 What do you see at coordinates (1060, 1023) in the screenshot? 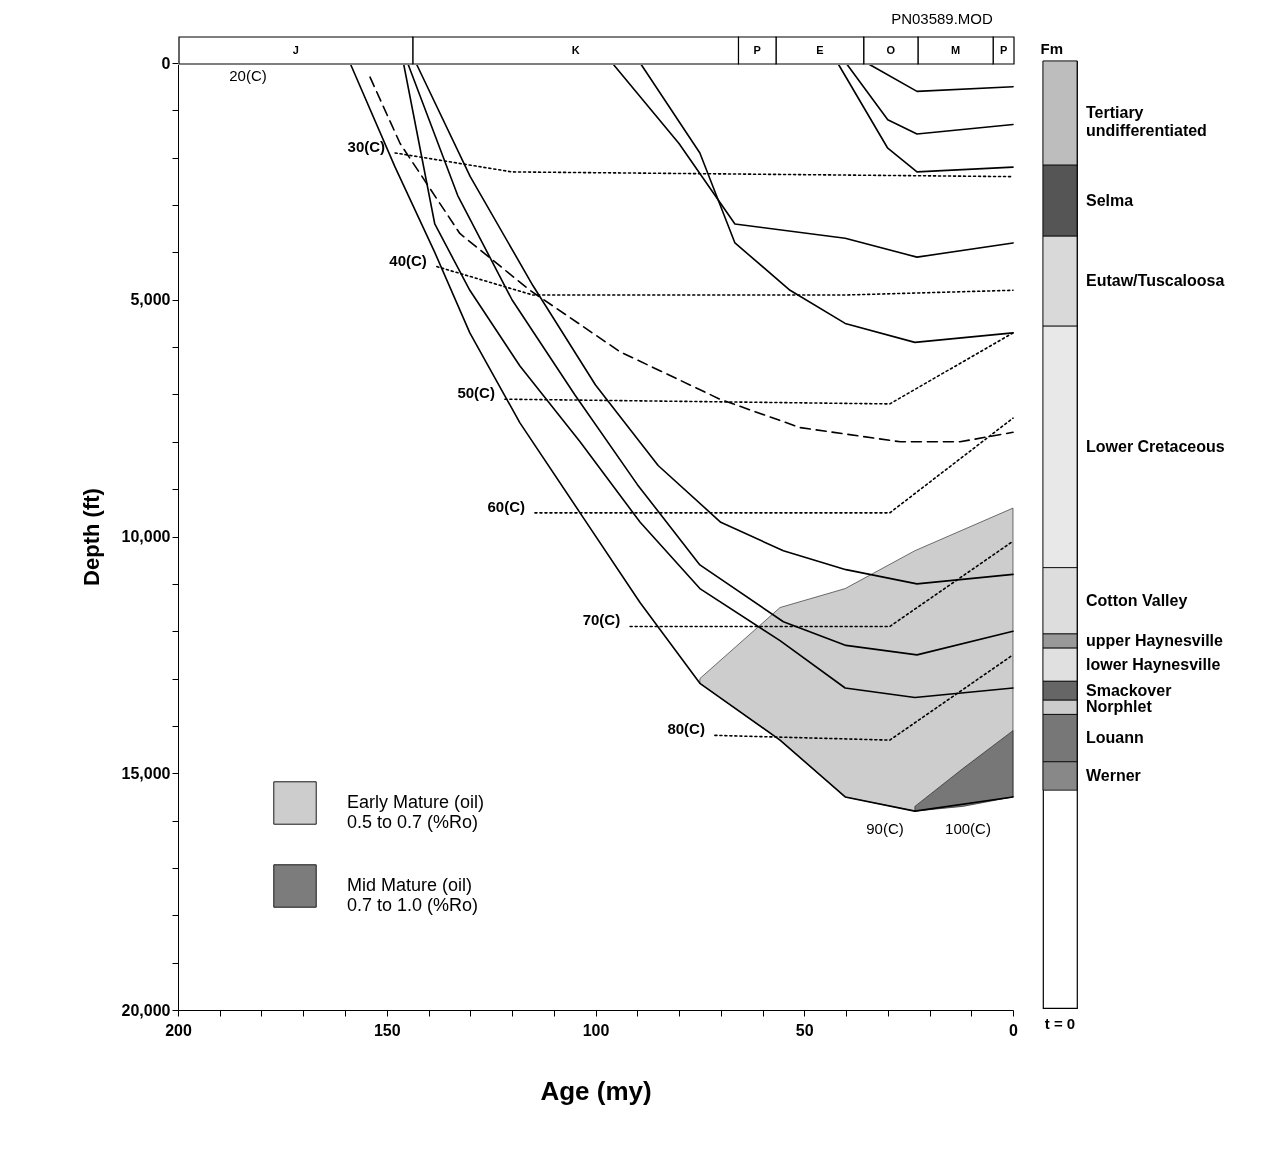
I see `x-tick-label: t = 0` at bounding box center [1060, 1023].